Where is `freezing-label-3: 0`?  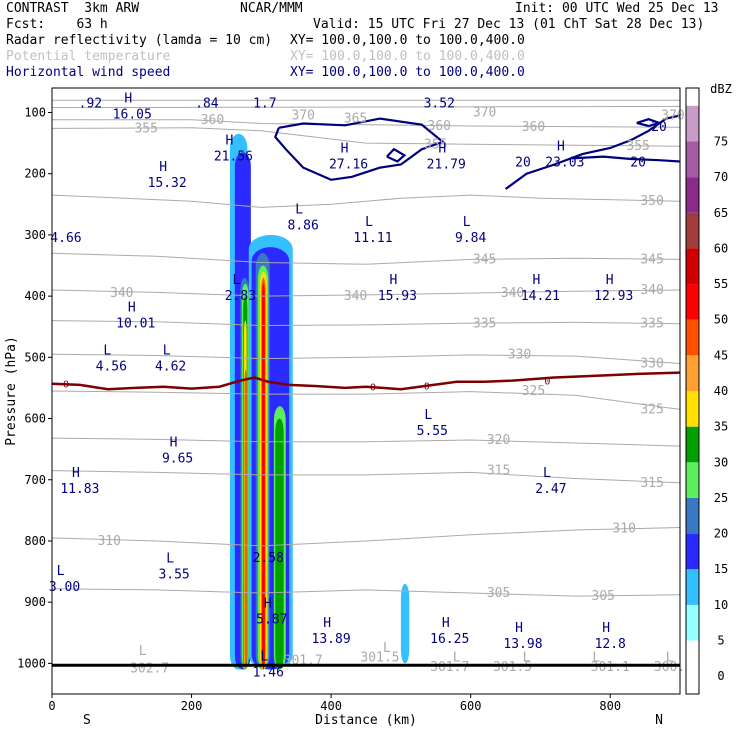 freezing-label-3: 0 is located at coordinates (547, 382).